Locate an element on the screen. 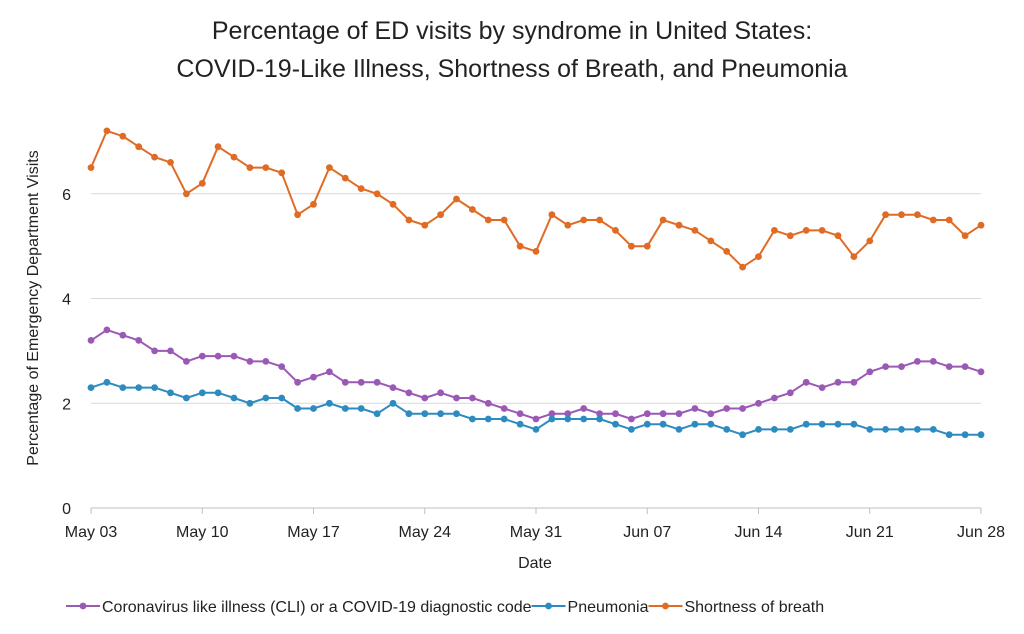  x-tick-label: Jun 14 is located at coordinates (758, 532).